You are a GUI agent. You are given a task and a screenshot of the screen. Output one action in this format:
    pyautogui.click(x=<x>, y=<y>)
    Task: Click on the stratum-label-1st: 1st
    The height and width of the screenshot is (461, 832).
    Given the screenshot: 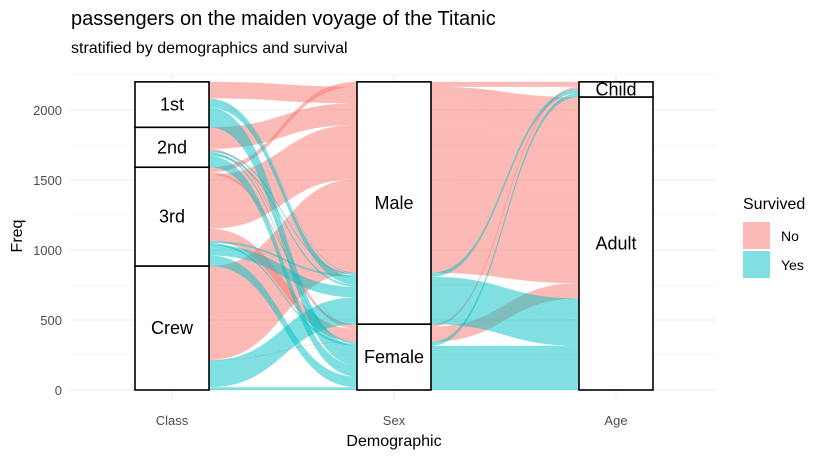 What is the action you would take?
    pyautogui.click(x=172, y=105)
    